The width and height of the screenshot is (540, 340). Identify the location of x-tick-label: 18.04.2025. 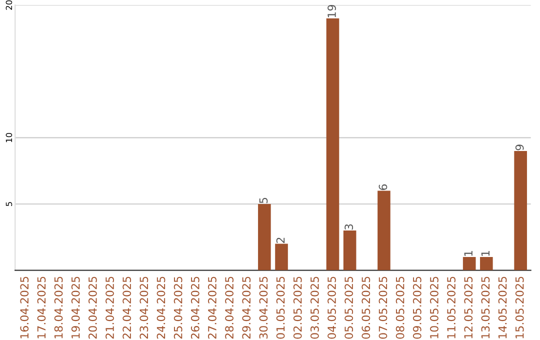
(58, 307).